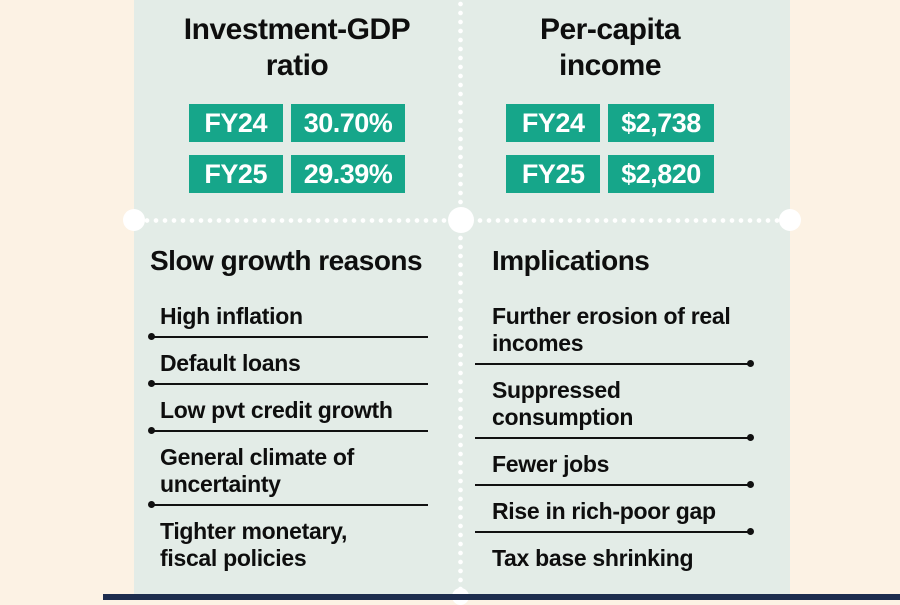  Describe the element at coordinates (460, 298) in the screenshot. I see `dotted-divider-vertical` at that location.